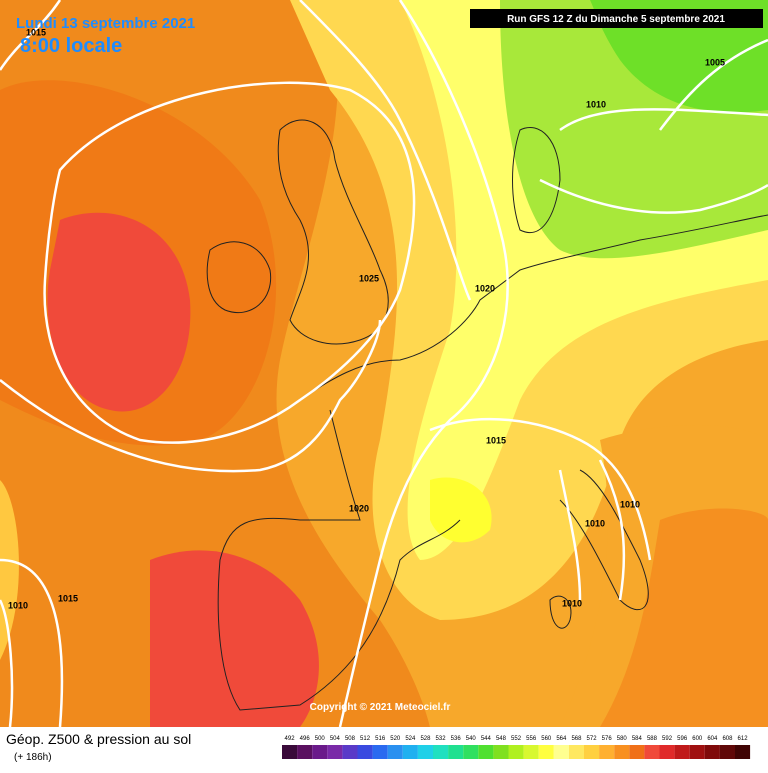  What do you see at coordinates (592, 739) in the screenshot?
I see `legend-value: 572` at bounding box center [592, 739].